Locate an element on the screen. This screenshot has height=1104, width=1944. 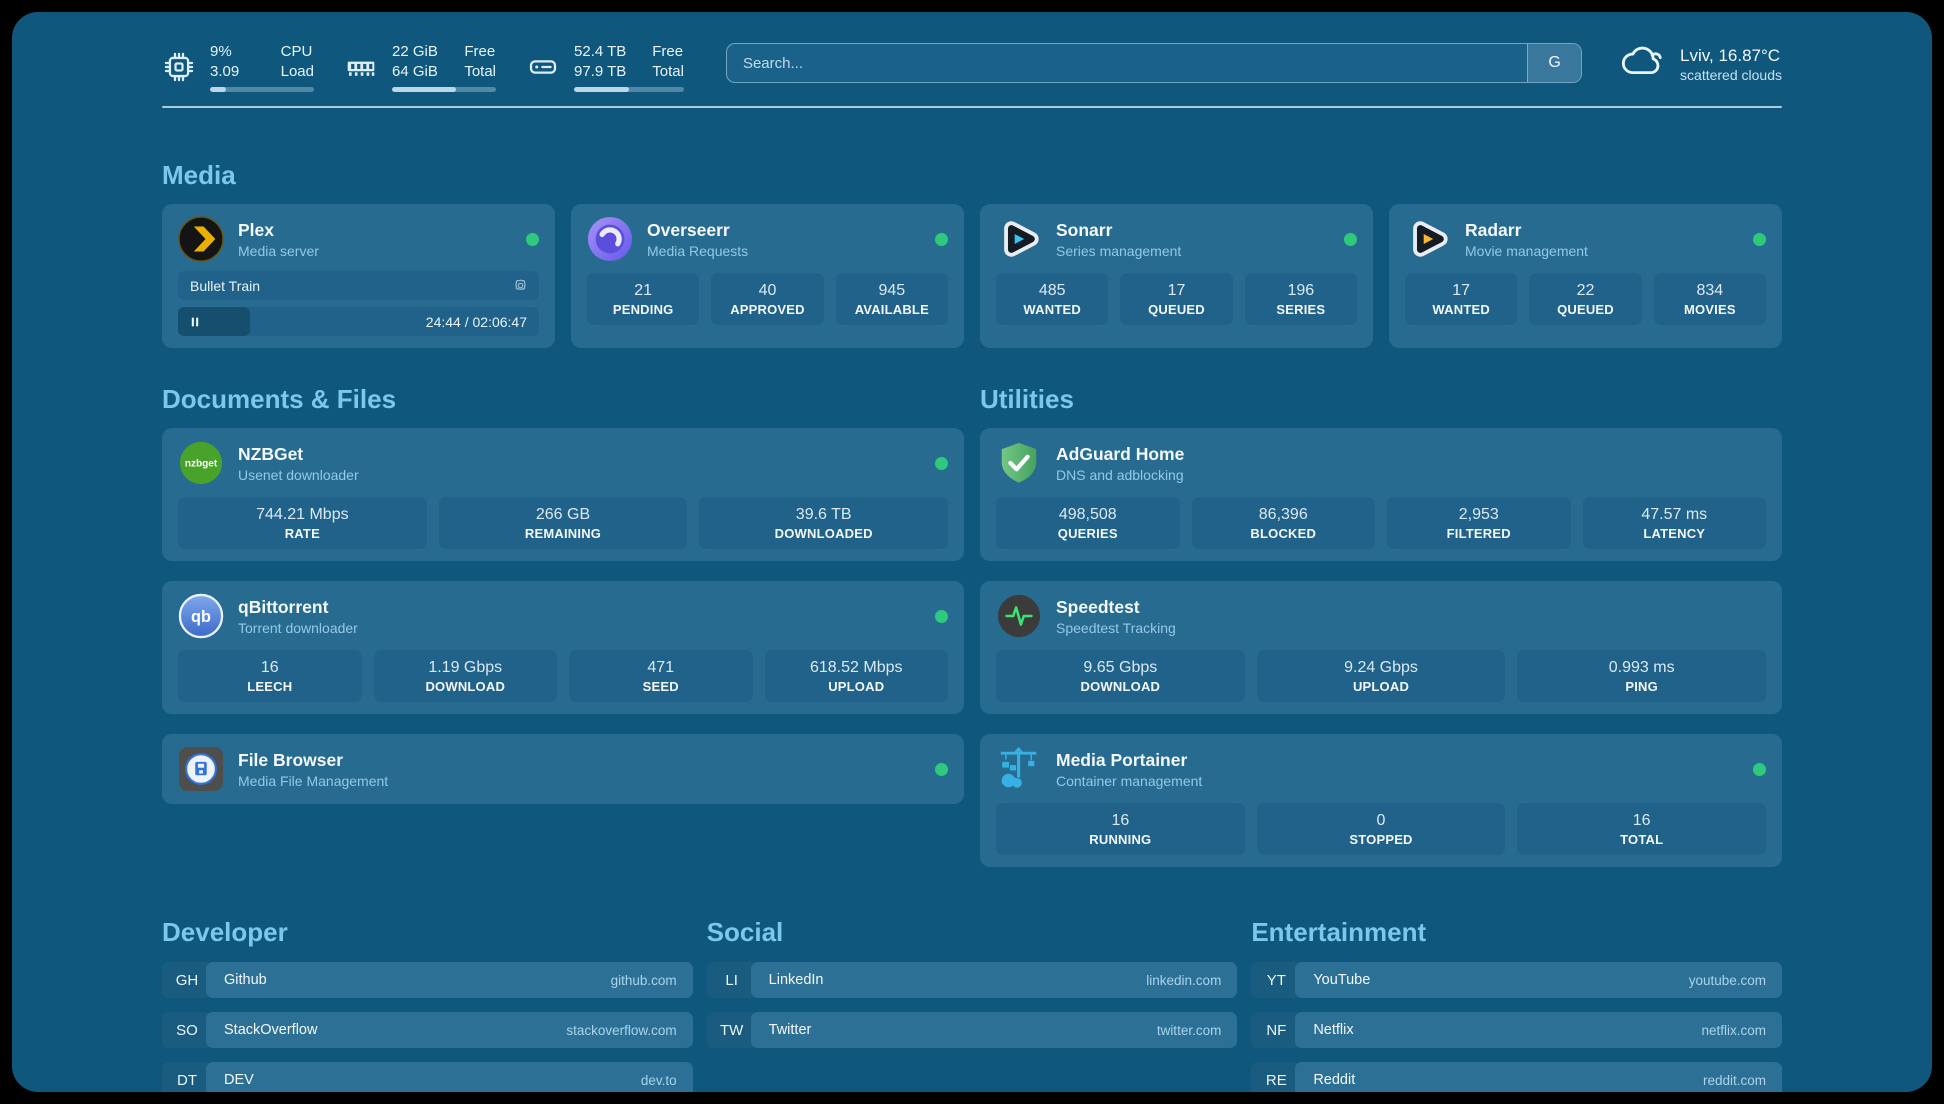
bookmark-youtube: YT YouTube youtube.com is located at coordinates (1516, 980).